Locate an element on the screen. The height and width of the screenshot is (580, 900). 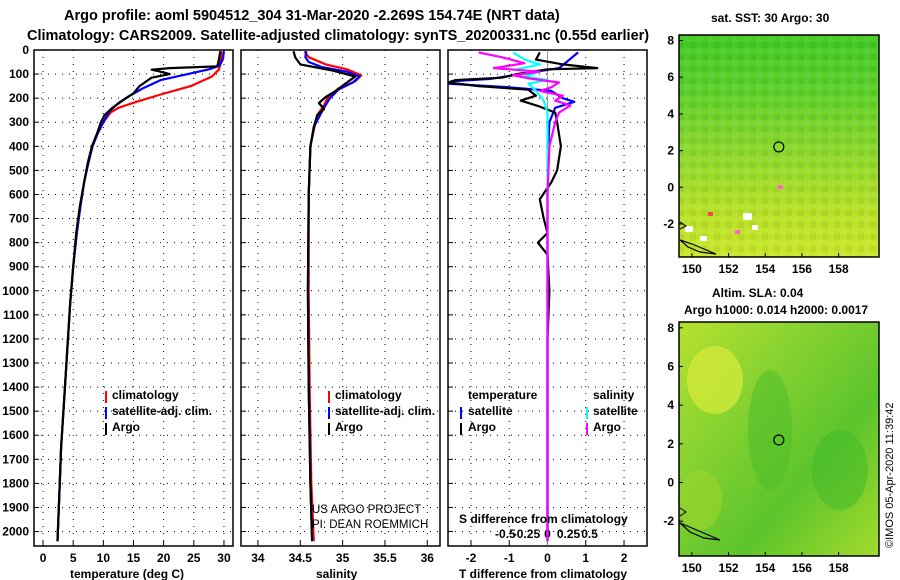
difference-x-axis-label: T difference from climatology is located at coordinates (543, 573).